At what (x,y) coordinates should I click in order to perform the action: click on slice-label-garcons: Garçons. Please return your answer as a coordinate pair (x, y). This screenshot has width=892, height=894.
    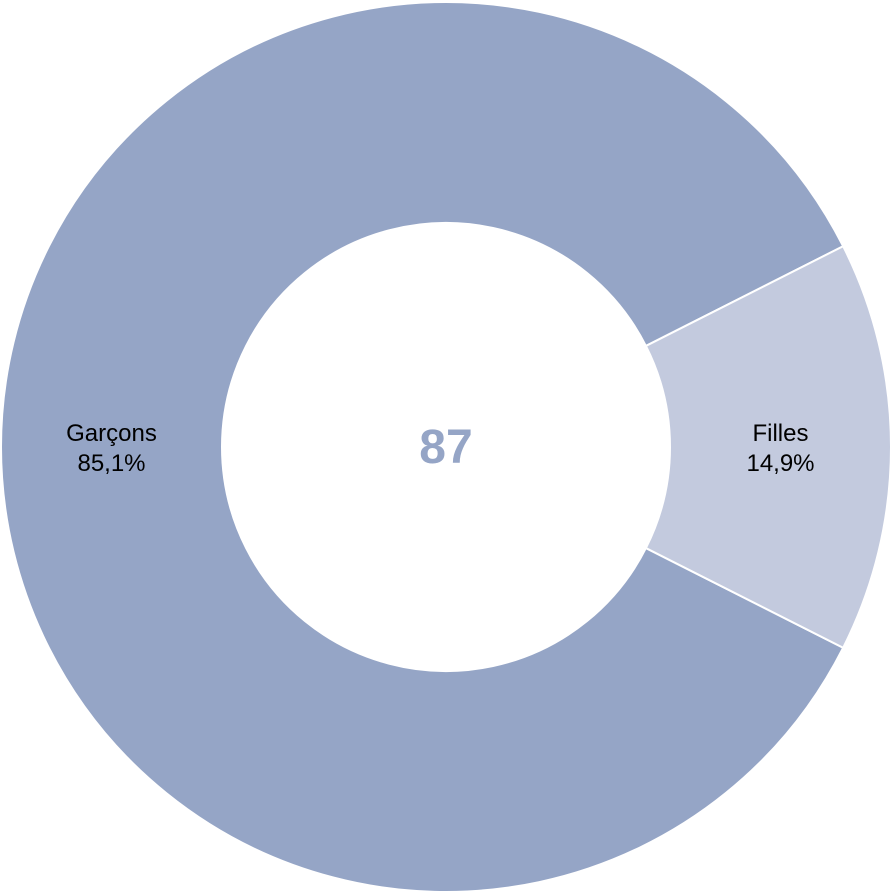
    Looking at the image, I should click on (111, 433).